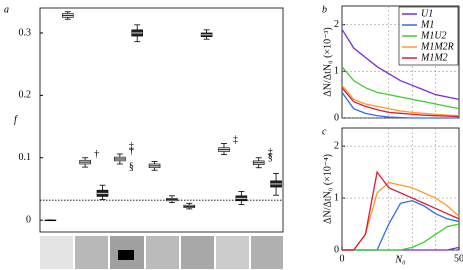 The height and width of the screenshot is (270, 463). Describe the element at coordinates (427, 24) in the screenshot. I see `legend-label: M1` at that location.